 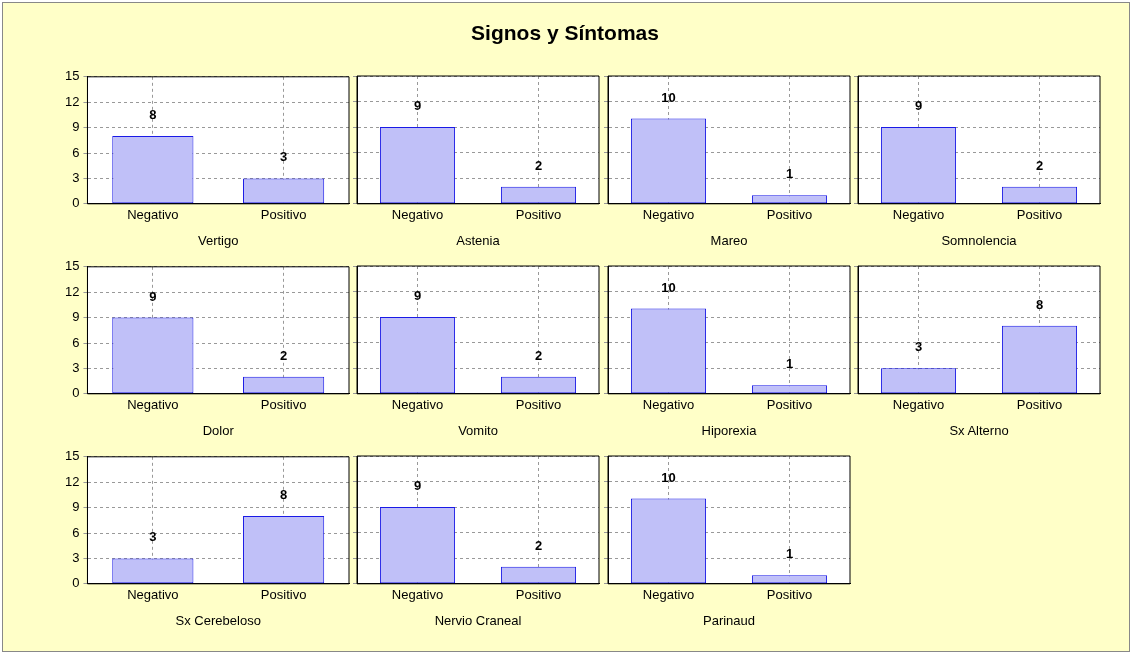 What do you see at coordinates (478, 240) in the screenshot?
I see `x-axis-title: Astenia` at bounding box center [478, 240].